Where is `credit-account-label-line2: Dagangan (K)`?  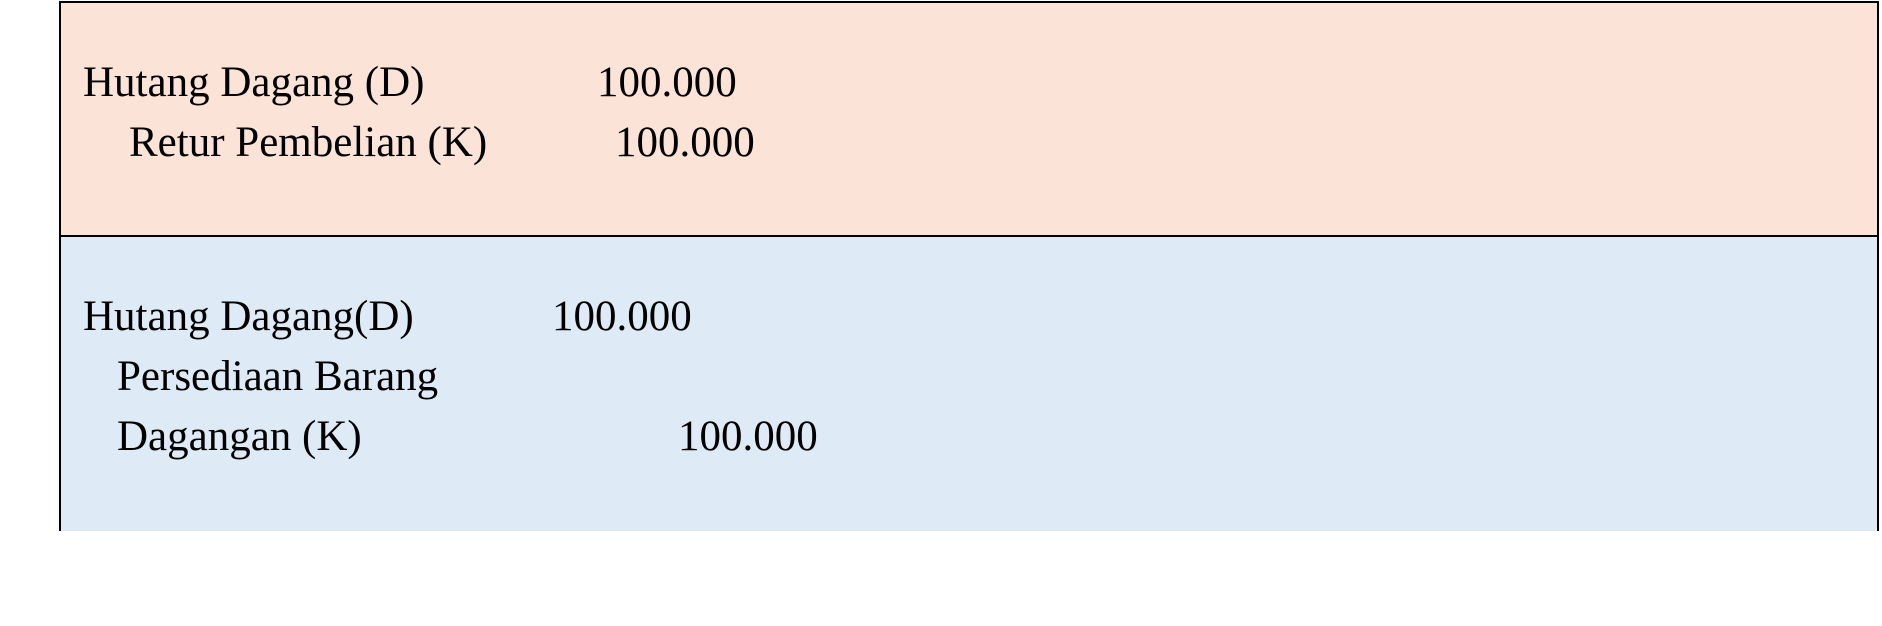
credit-account-label-line2: Dagangan (K) is located at coordinates (239, 436).